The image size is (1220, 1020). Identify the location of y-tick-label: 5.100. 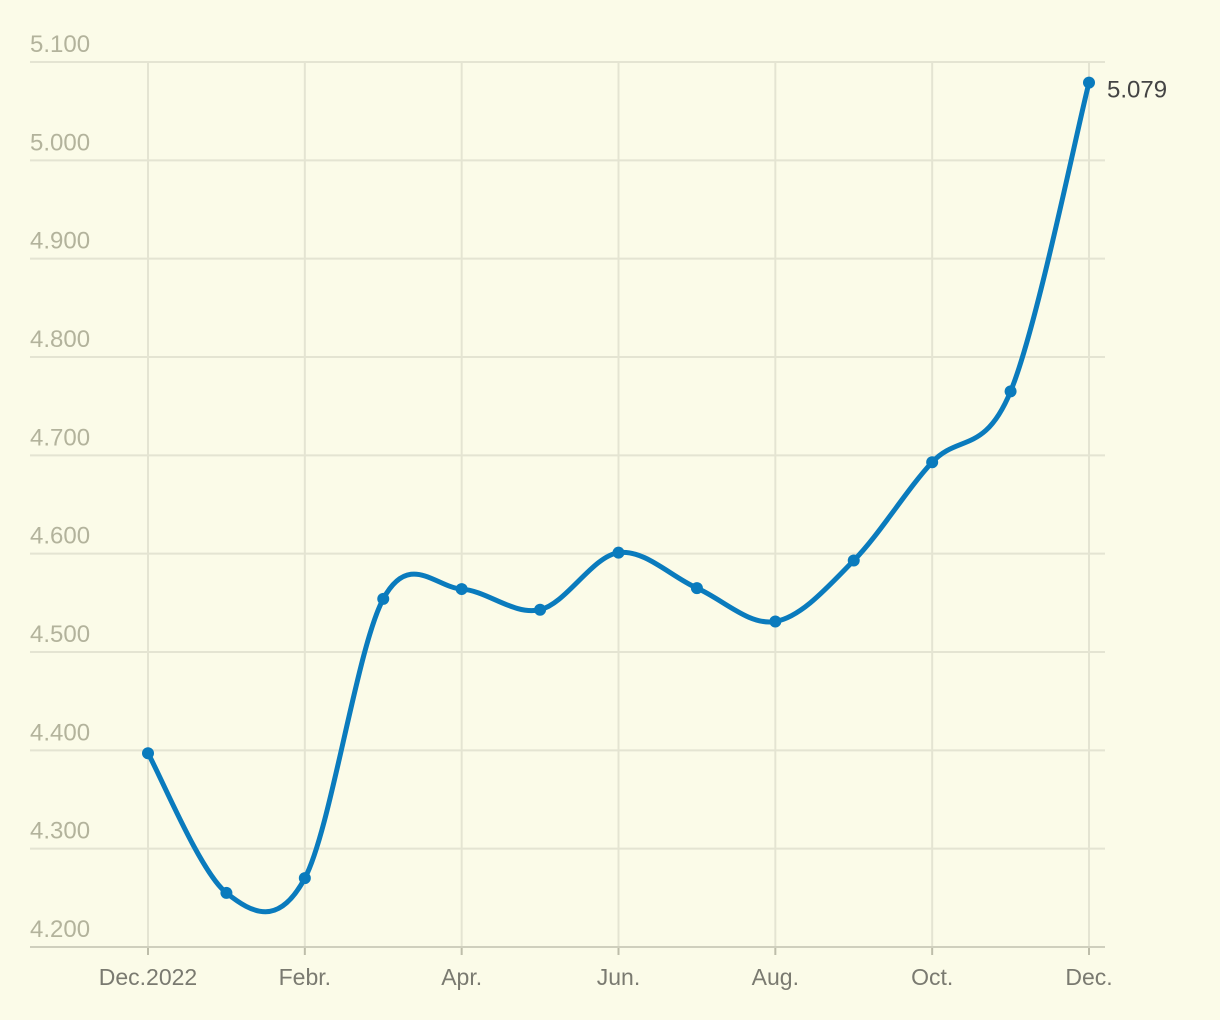
(60, 44).